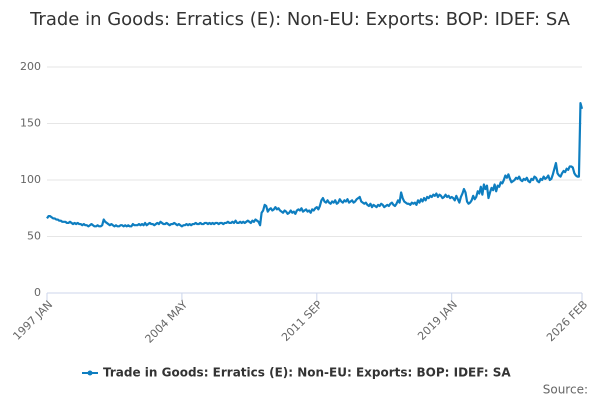 The image size is (600, 400). What do you see at coordinates (167, 322) in the screenshot?
I see `x-tick-label: 2004 MAY` at bounding box center [167, 322].